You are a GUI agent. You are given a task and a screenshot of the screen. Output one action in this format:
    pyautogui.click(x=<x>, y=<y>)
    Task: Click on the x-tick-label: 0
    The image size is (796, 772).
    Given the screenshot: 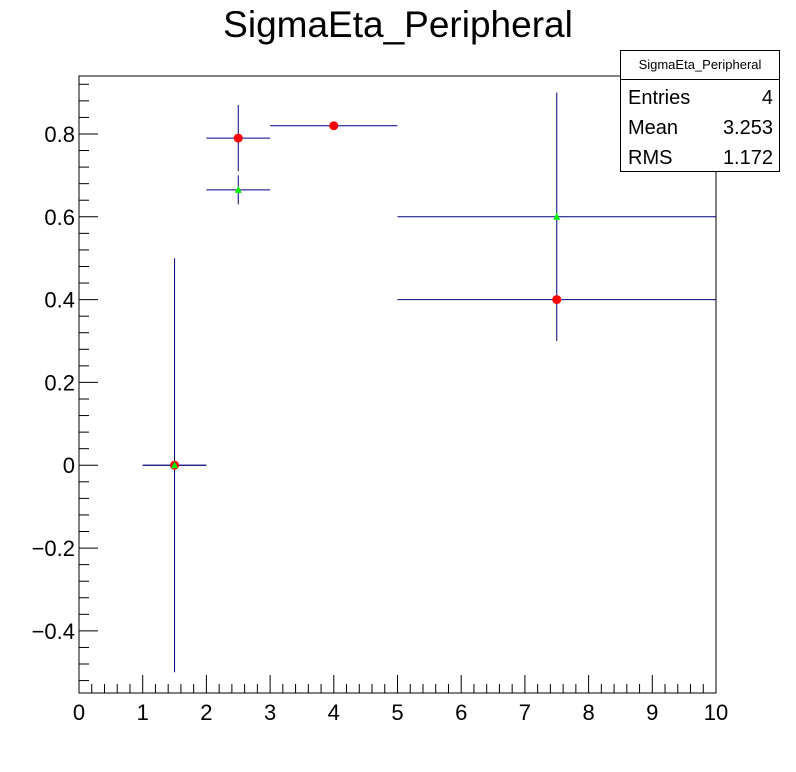 What is the action you would take?
    pyautogui.click(x=79, y=712)
    